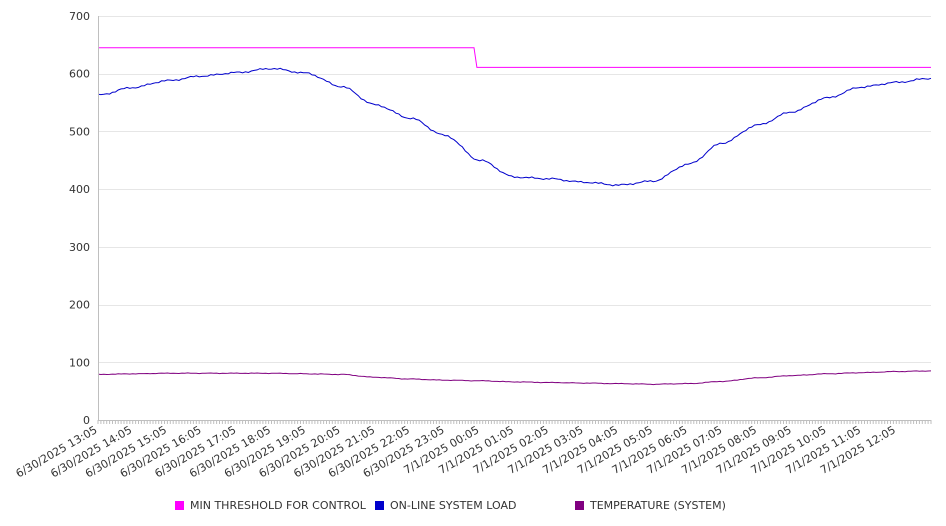  I want to click on legend-label-temperature: TEMPERATURE (SYSTEM), so click(658, 505).